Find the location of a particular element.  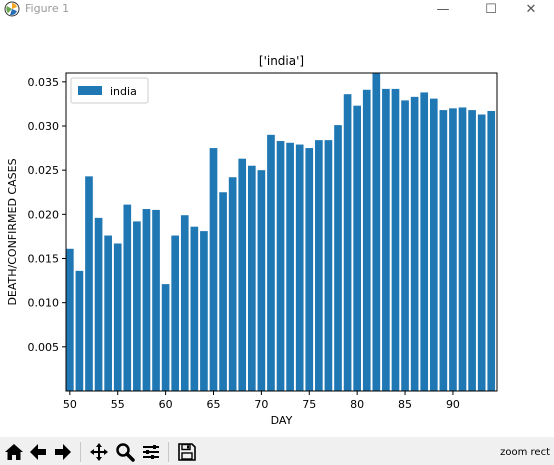

x-tick-label: 85 is located at coordinates (405, 404).